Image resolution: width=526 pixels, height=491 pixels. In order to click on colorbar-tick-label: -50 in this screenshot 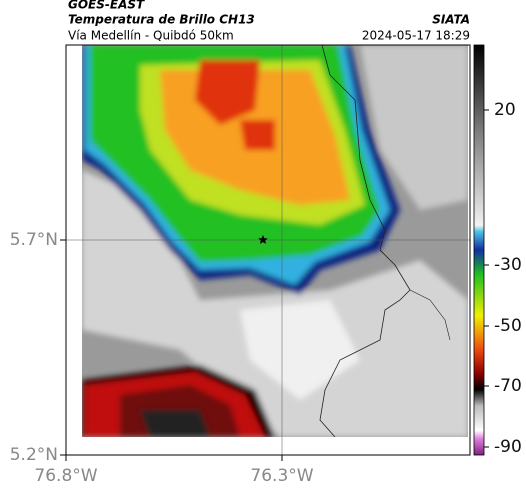, I will do `click(508, 326)`.